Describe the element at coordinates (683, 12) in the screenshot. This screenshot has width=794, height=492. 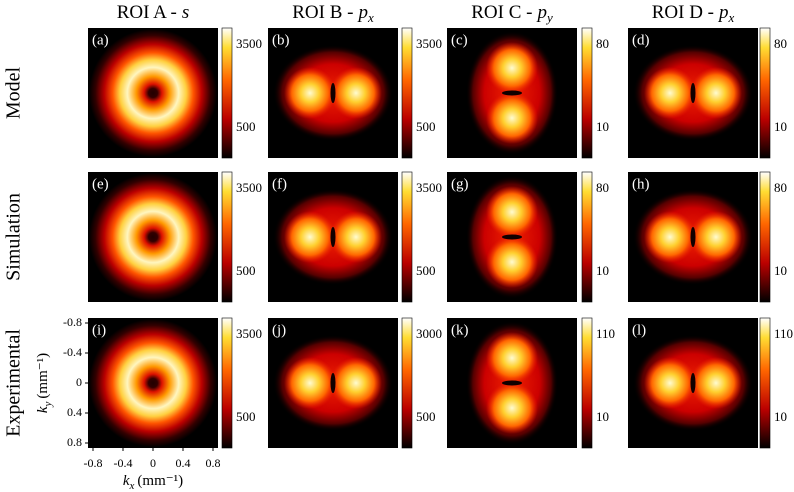
I see `title-text: ROI D -` at that location.